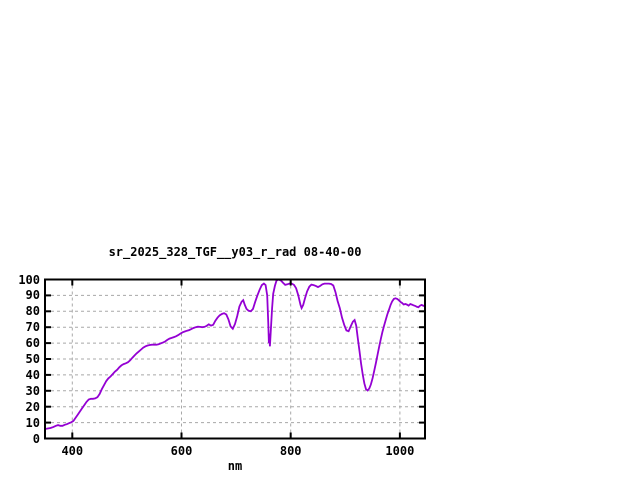  I want to click on y-tick-label: 10, so click(32, 422).